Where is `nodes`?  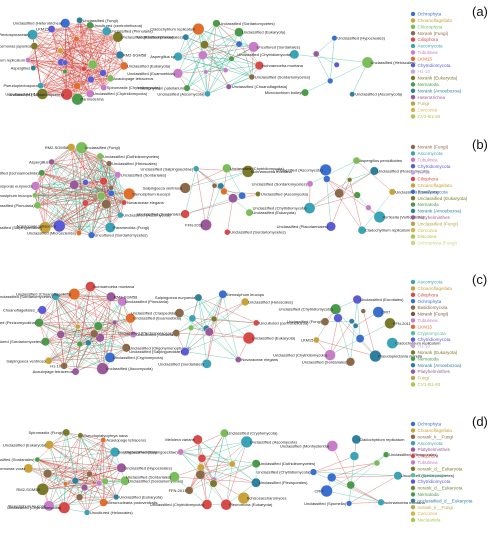
nodes is located at coordinates (77, 61).